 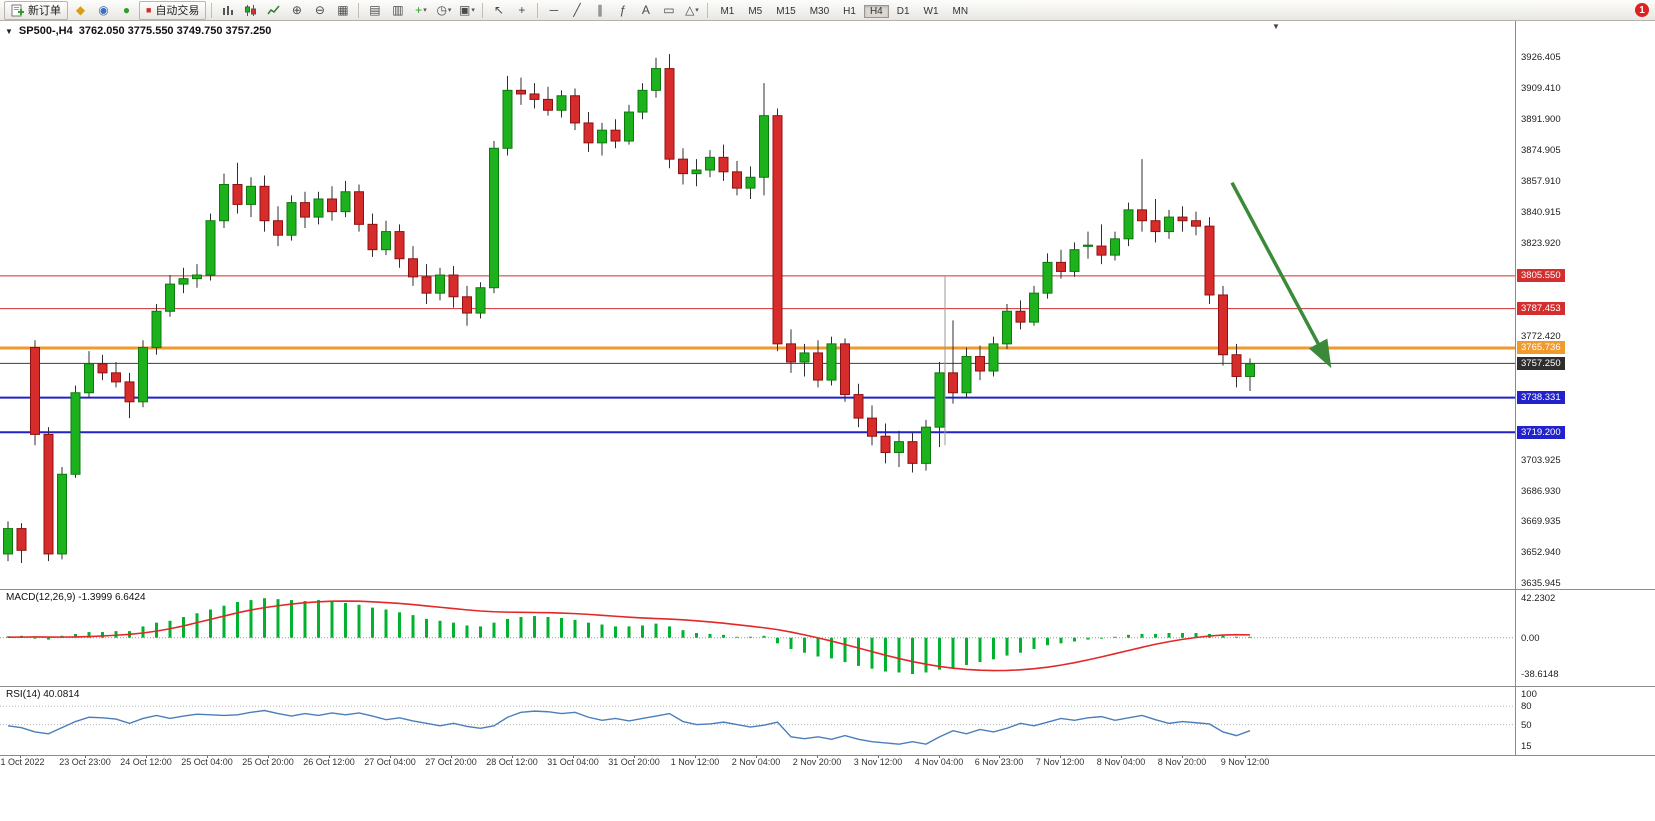 I want to click on period-clock-icon: ◷ ▾, so click(x=444, y=10).